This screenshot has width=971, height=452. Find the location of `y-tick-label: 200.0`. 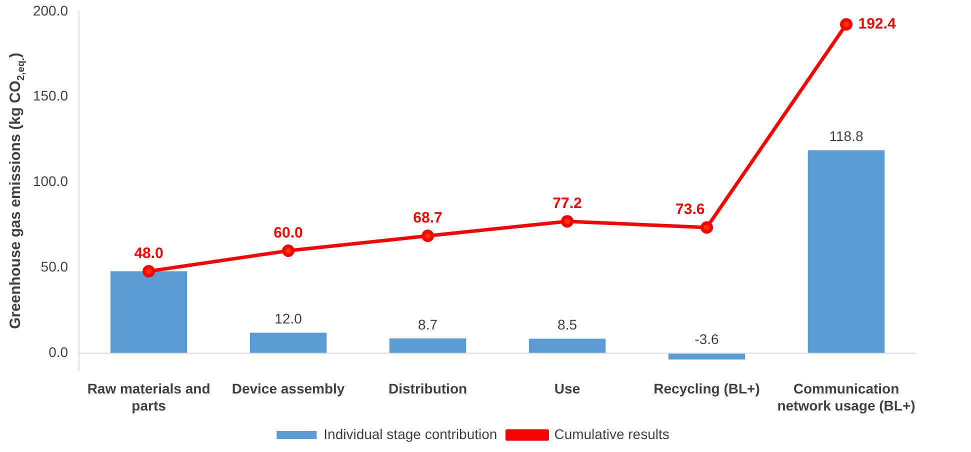

y-tick-label: 200.0 is located at coordinates (50, 10).